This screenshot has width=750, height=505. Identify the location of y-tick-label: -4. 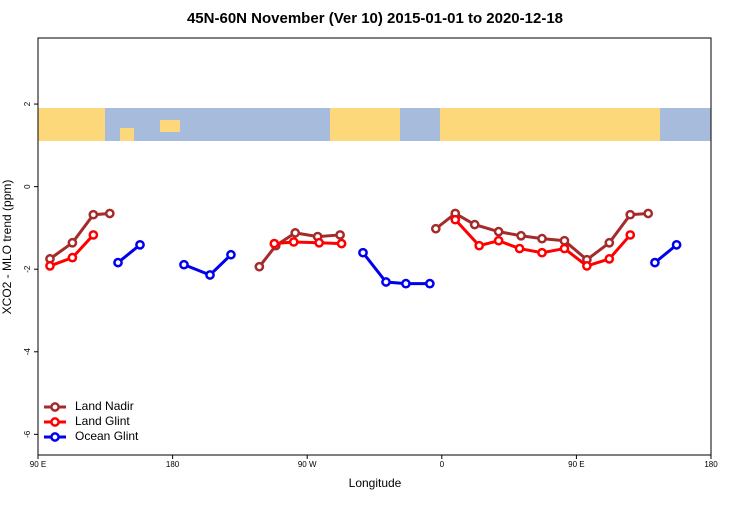
(27, 352).